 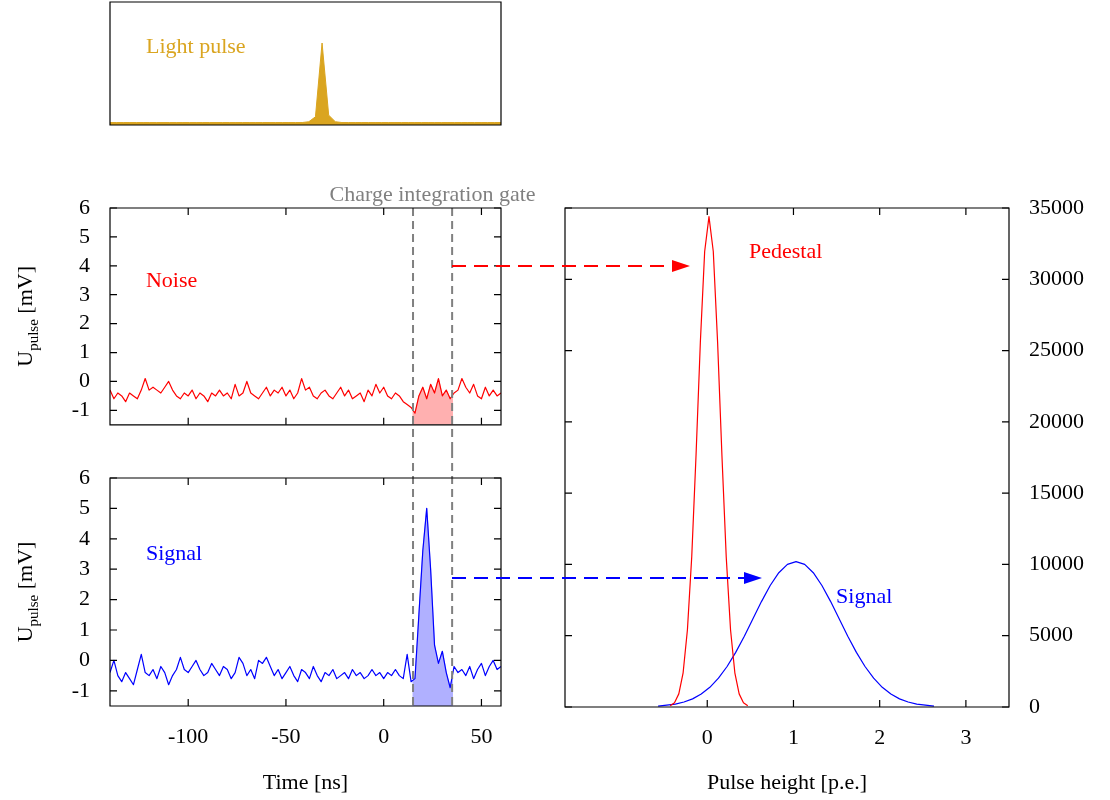 What do you see at coordinates (787, 781) in the screenshot?
I see `x-axis-title: Pulse height [p.e.]` at bounding box center [787, 781].